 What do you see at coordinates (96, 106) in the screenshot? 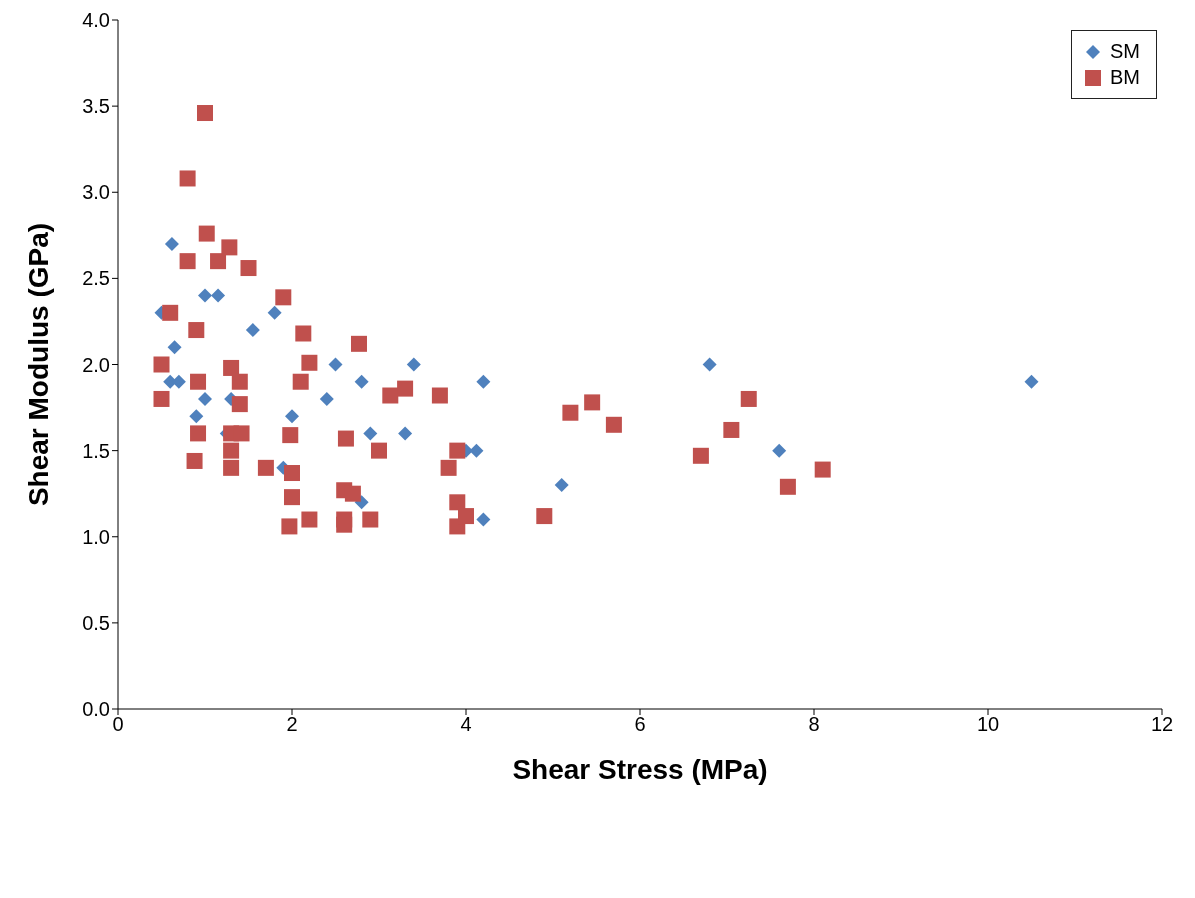
I see `y-tick-label: 3.5` at bounding box center [96, 106].